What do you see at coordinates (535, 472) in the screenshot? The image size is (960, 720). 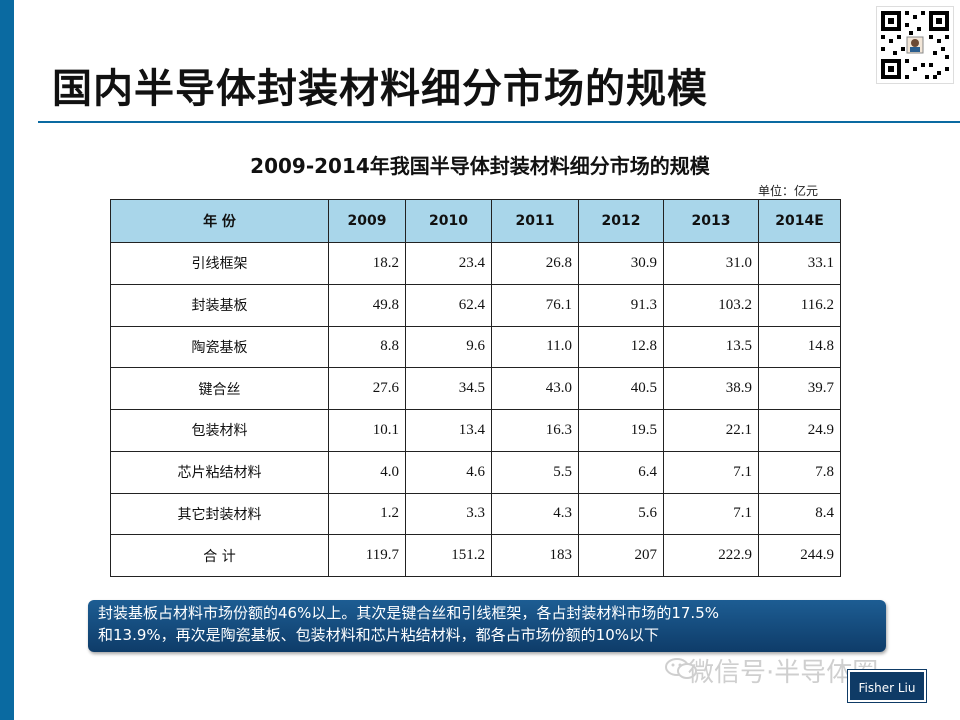 I see `table-cell: 5.5` at bounding box center [535, 472].